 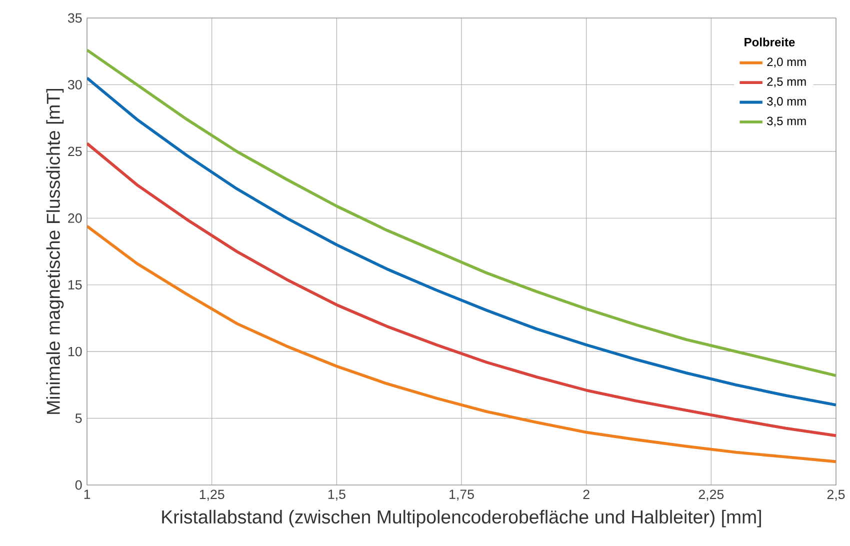 What do you see at coordinates (586, 495) in the screenshot?
I see `x-tick-label: 2` at bounding box center [586, 495].